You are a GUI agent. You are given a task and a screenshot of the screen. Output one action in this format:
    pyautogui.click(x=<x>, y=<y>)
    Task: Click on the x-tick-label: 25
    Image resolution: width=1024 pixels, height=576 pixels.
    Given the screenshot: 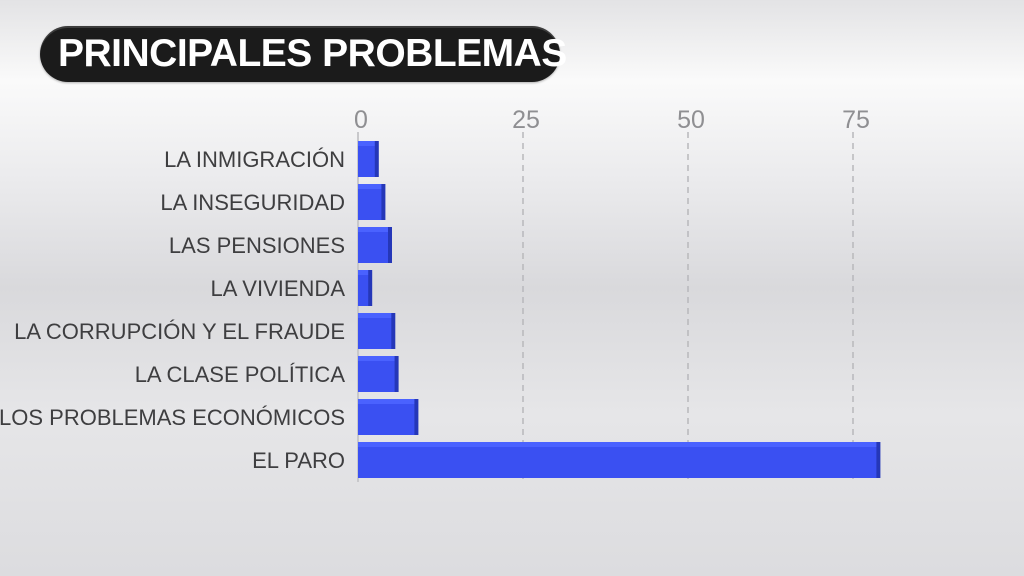 What is the action you would take?
    pyautogui.click(x=526, y=120)
    